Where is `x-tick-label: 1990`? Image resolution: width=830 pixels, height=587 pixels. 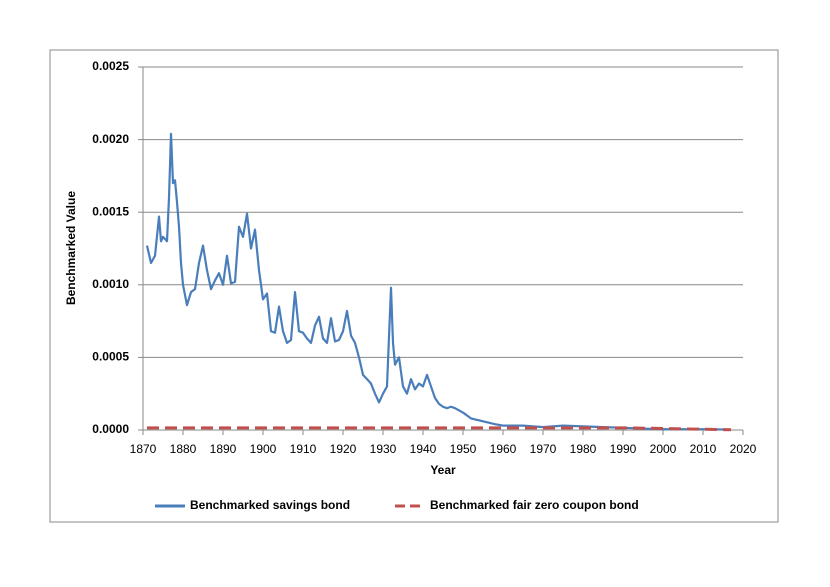 x-tick-label: 1990 is located at coordinates (623, 449).